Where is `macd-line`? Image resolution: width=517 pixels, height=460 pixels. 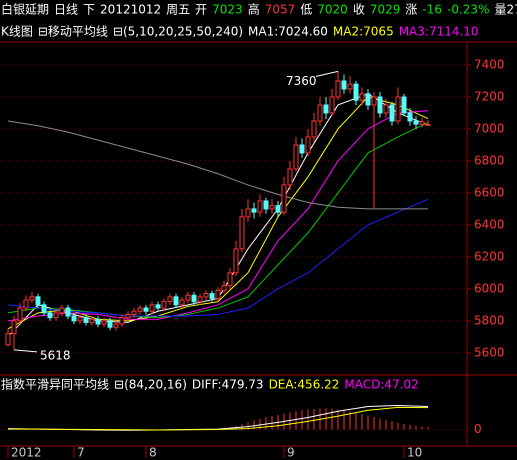 macd-line is located at coordinates (218, 417).